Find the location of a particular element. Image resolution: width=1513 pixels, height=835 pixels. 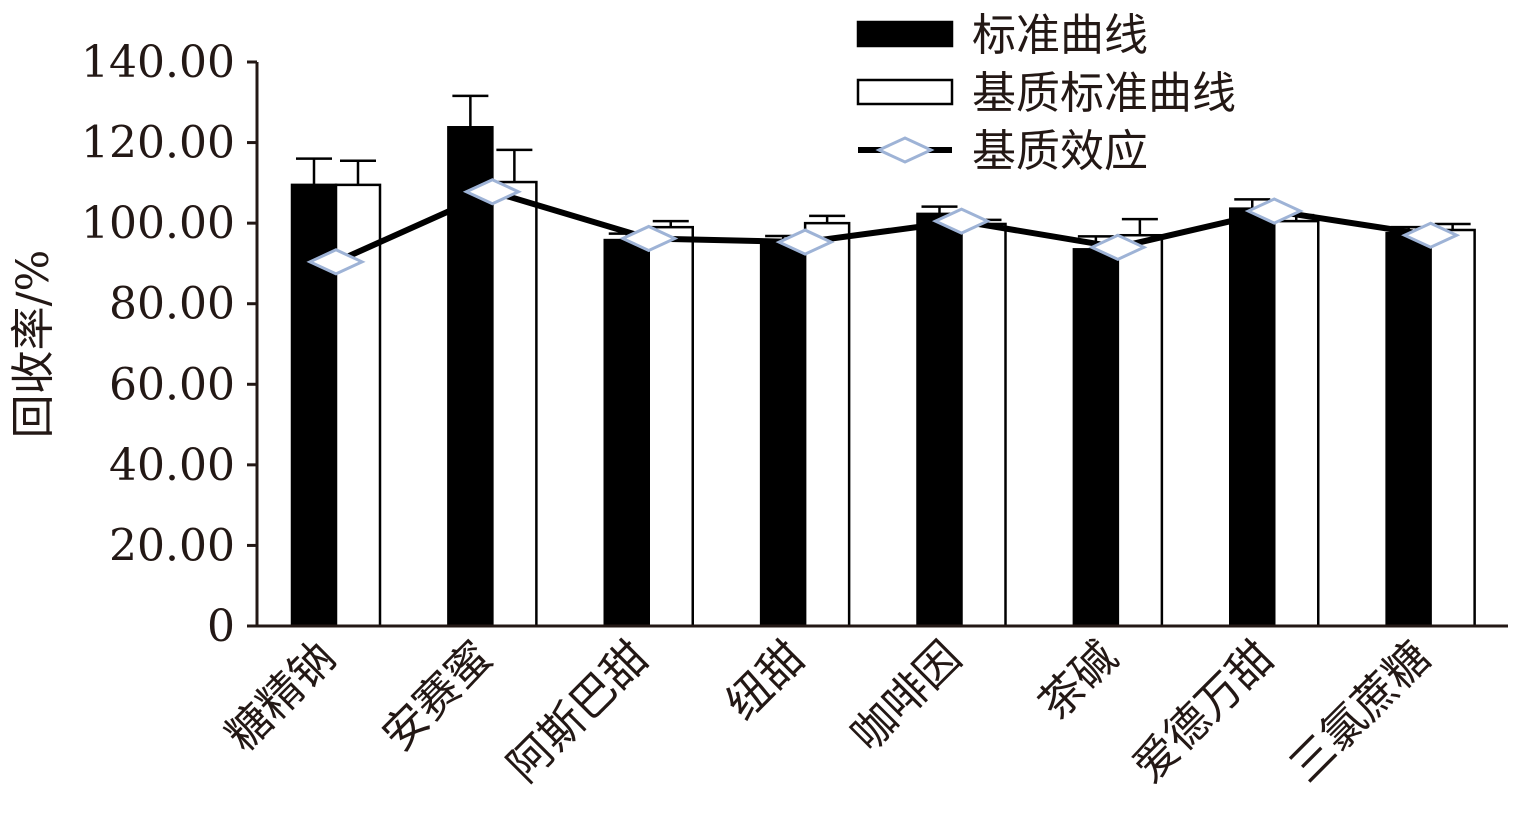

y-tick-label-4: 80.00 is located at coordinates (172, 304).